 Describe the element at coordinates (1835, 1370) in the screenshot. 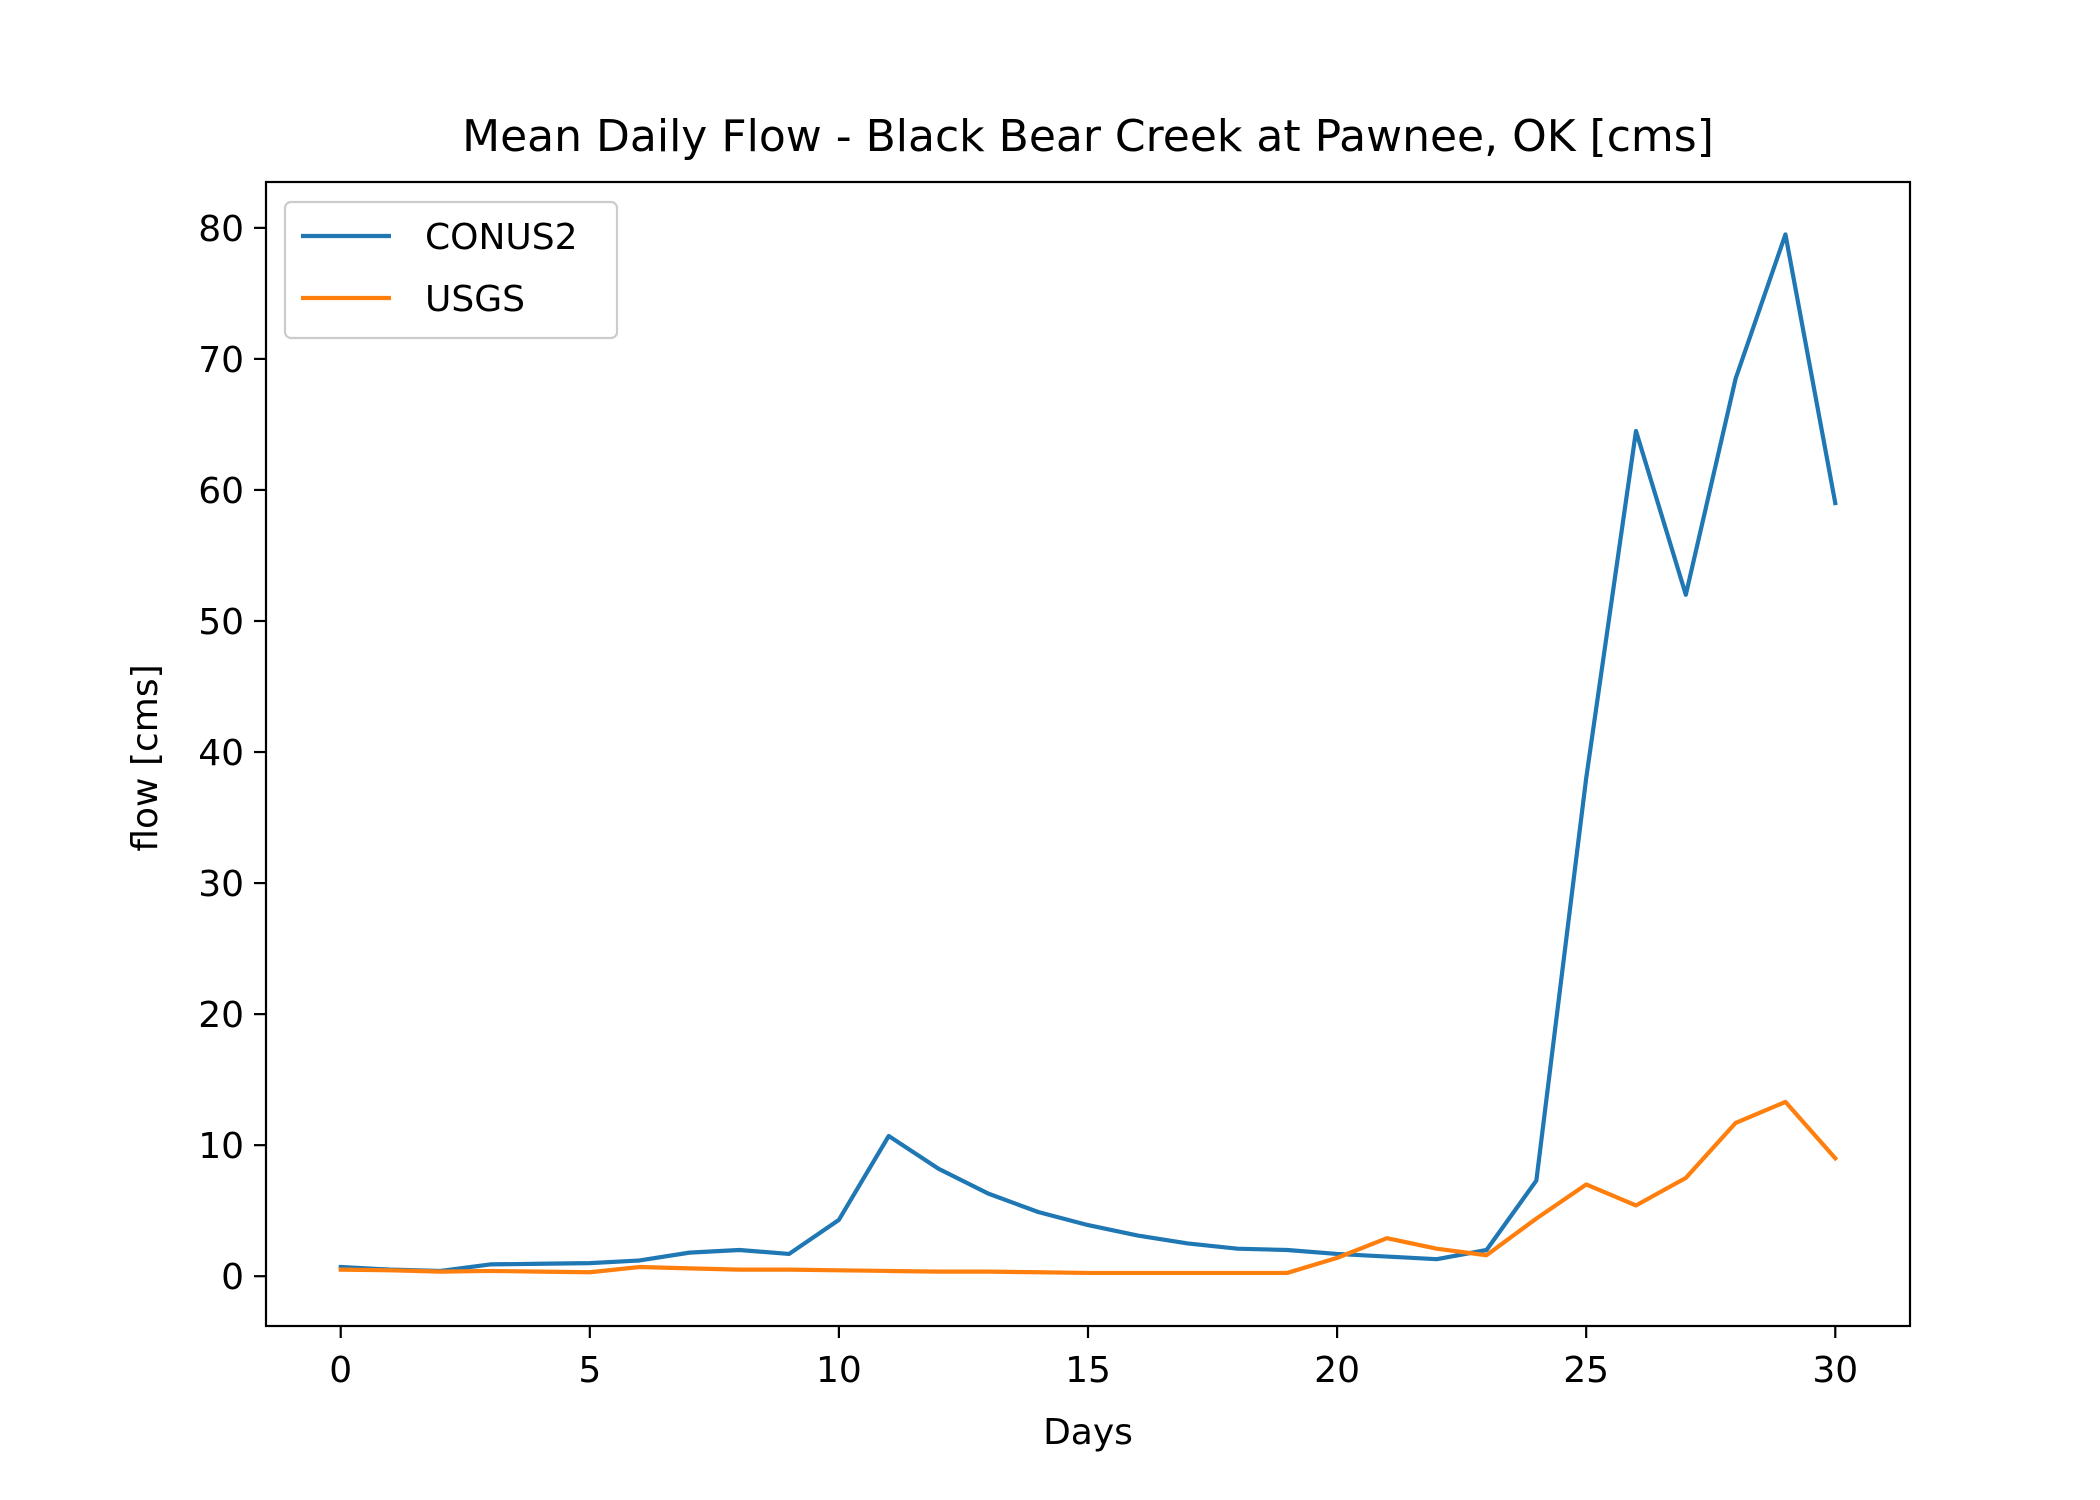

I see `x-tick-label: 30` at that location.